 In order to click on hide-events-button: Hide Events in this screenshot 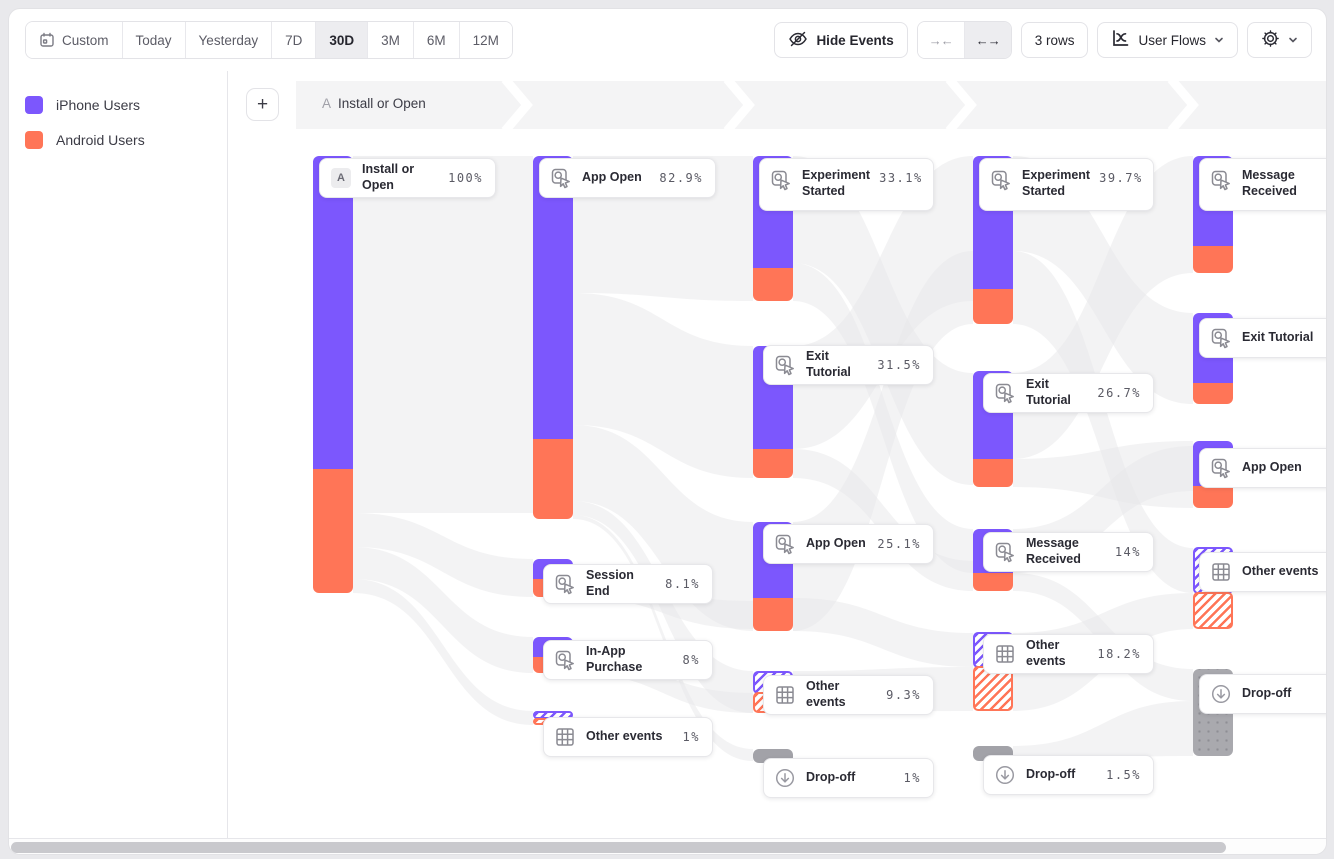, I will do `click(841, 40)`.